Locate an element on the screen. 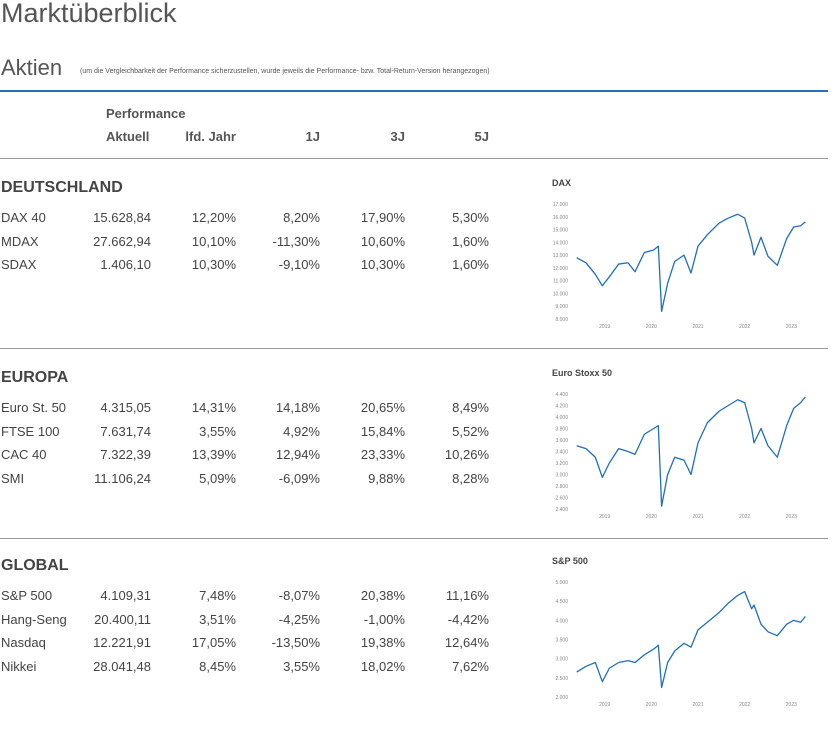 The height and width of the screenshot is (736, 833). y-tick-label: 14.000 is located at coordinates (561, 243).